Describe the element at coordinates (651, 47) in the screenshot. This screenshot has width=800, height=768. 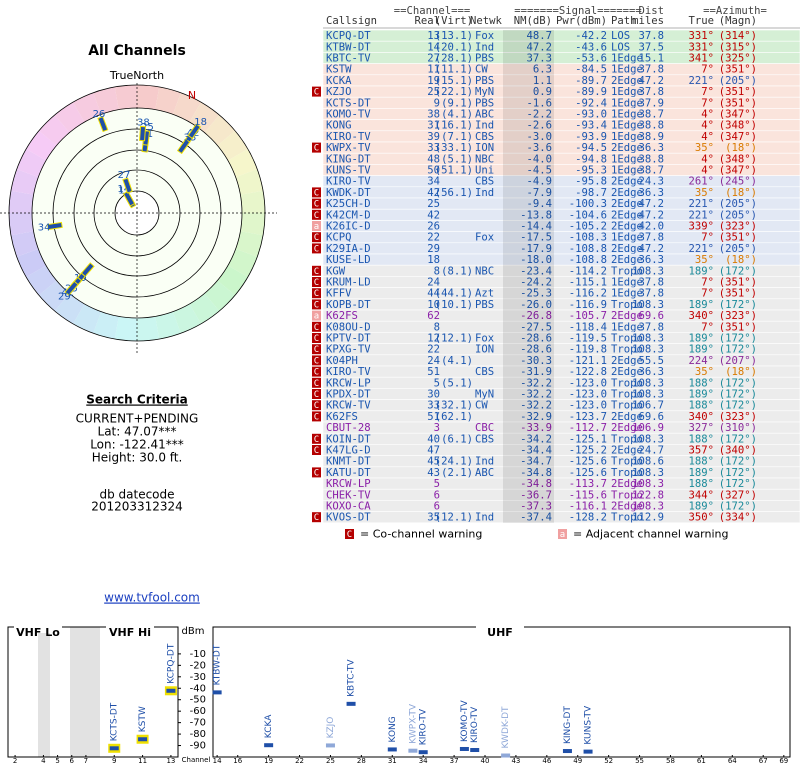
I see `cell-dist: 37.5` at that location.